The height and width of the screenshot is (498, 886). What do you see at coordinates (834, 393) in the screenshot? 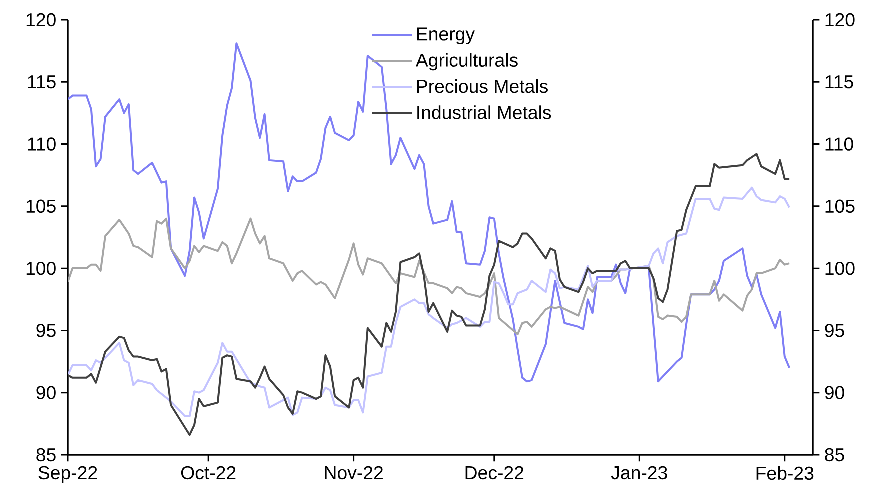
I see `y2-tick-label: 90` at bounding box center [834, 393].